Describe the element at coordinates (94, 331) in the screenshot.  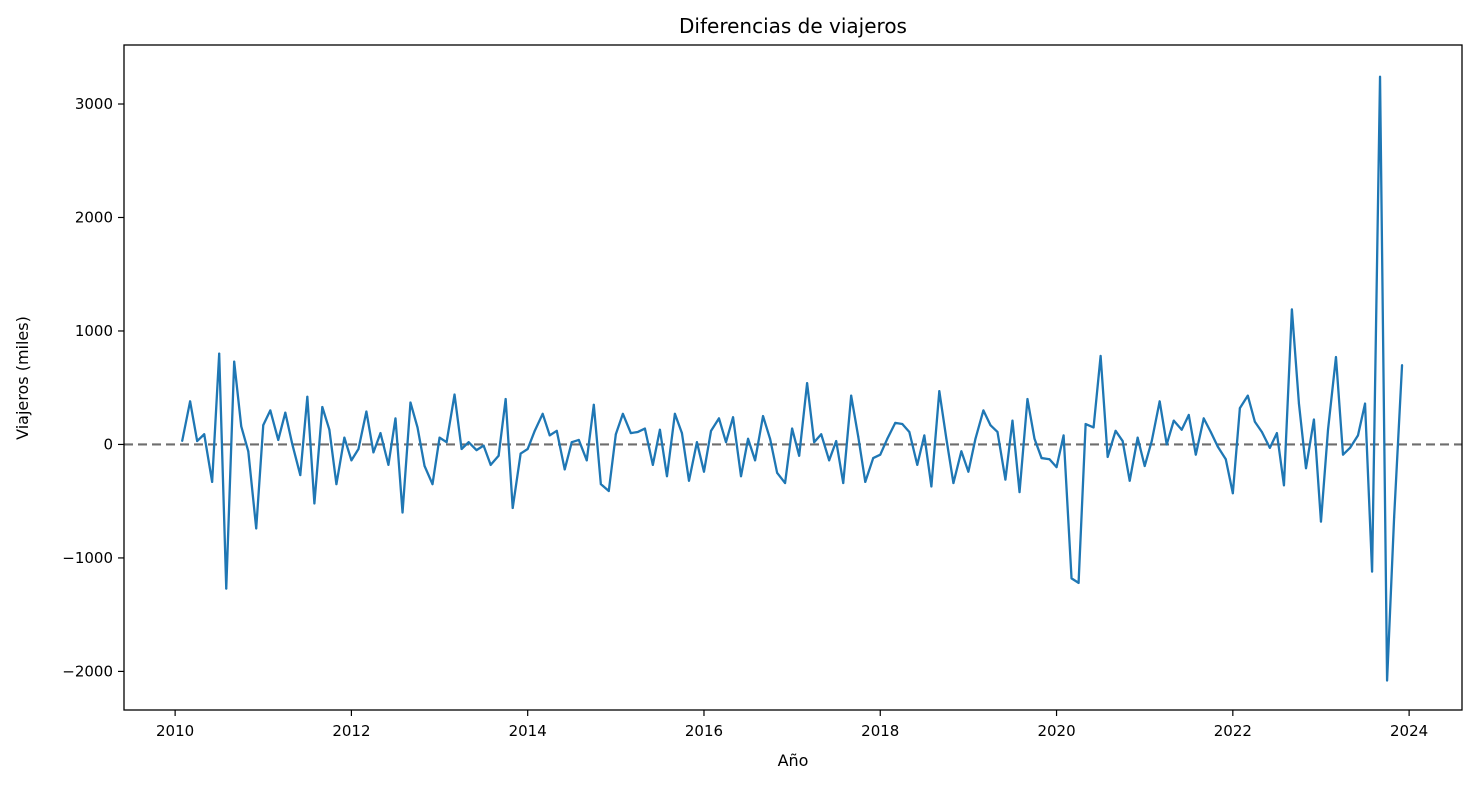
I see `y-tick-label: 1000` at that location.